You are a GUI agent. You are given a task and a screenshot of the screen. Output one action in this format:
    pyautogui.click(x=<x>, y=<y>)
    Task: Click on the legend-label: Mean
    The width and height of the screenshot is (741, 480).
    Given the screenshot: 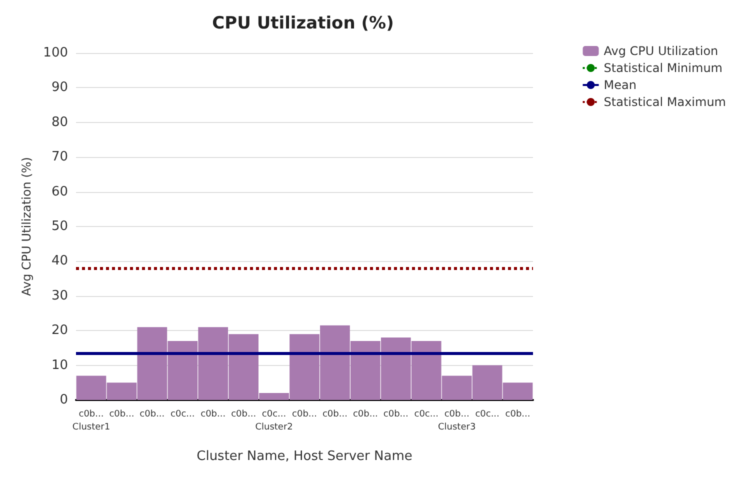 What is the action you would take?
    pyautogui.click(x=620, y=85)
    